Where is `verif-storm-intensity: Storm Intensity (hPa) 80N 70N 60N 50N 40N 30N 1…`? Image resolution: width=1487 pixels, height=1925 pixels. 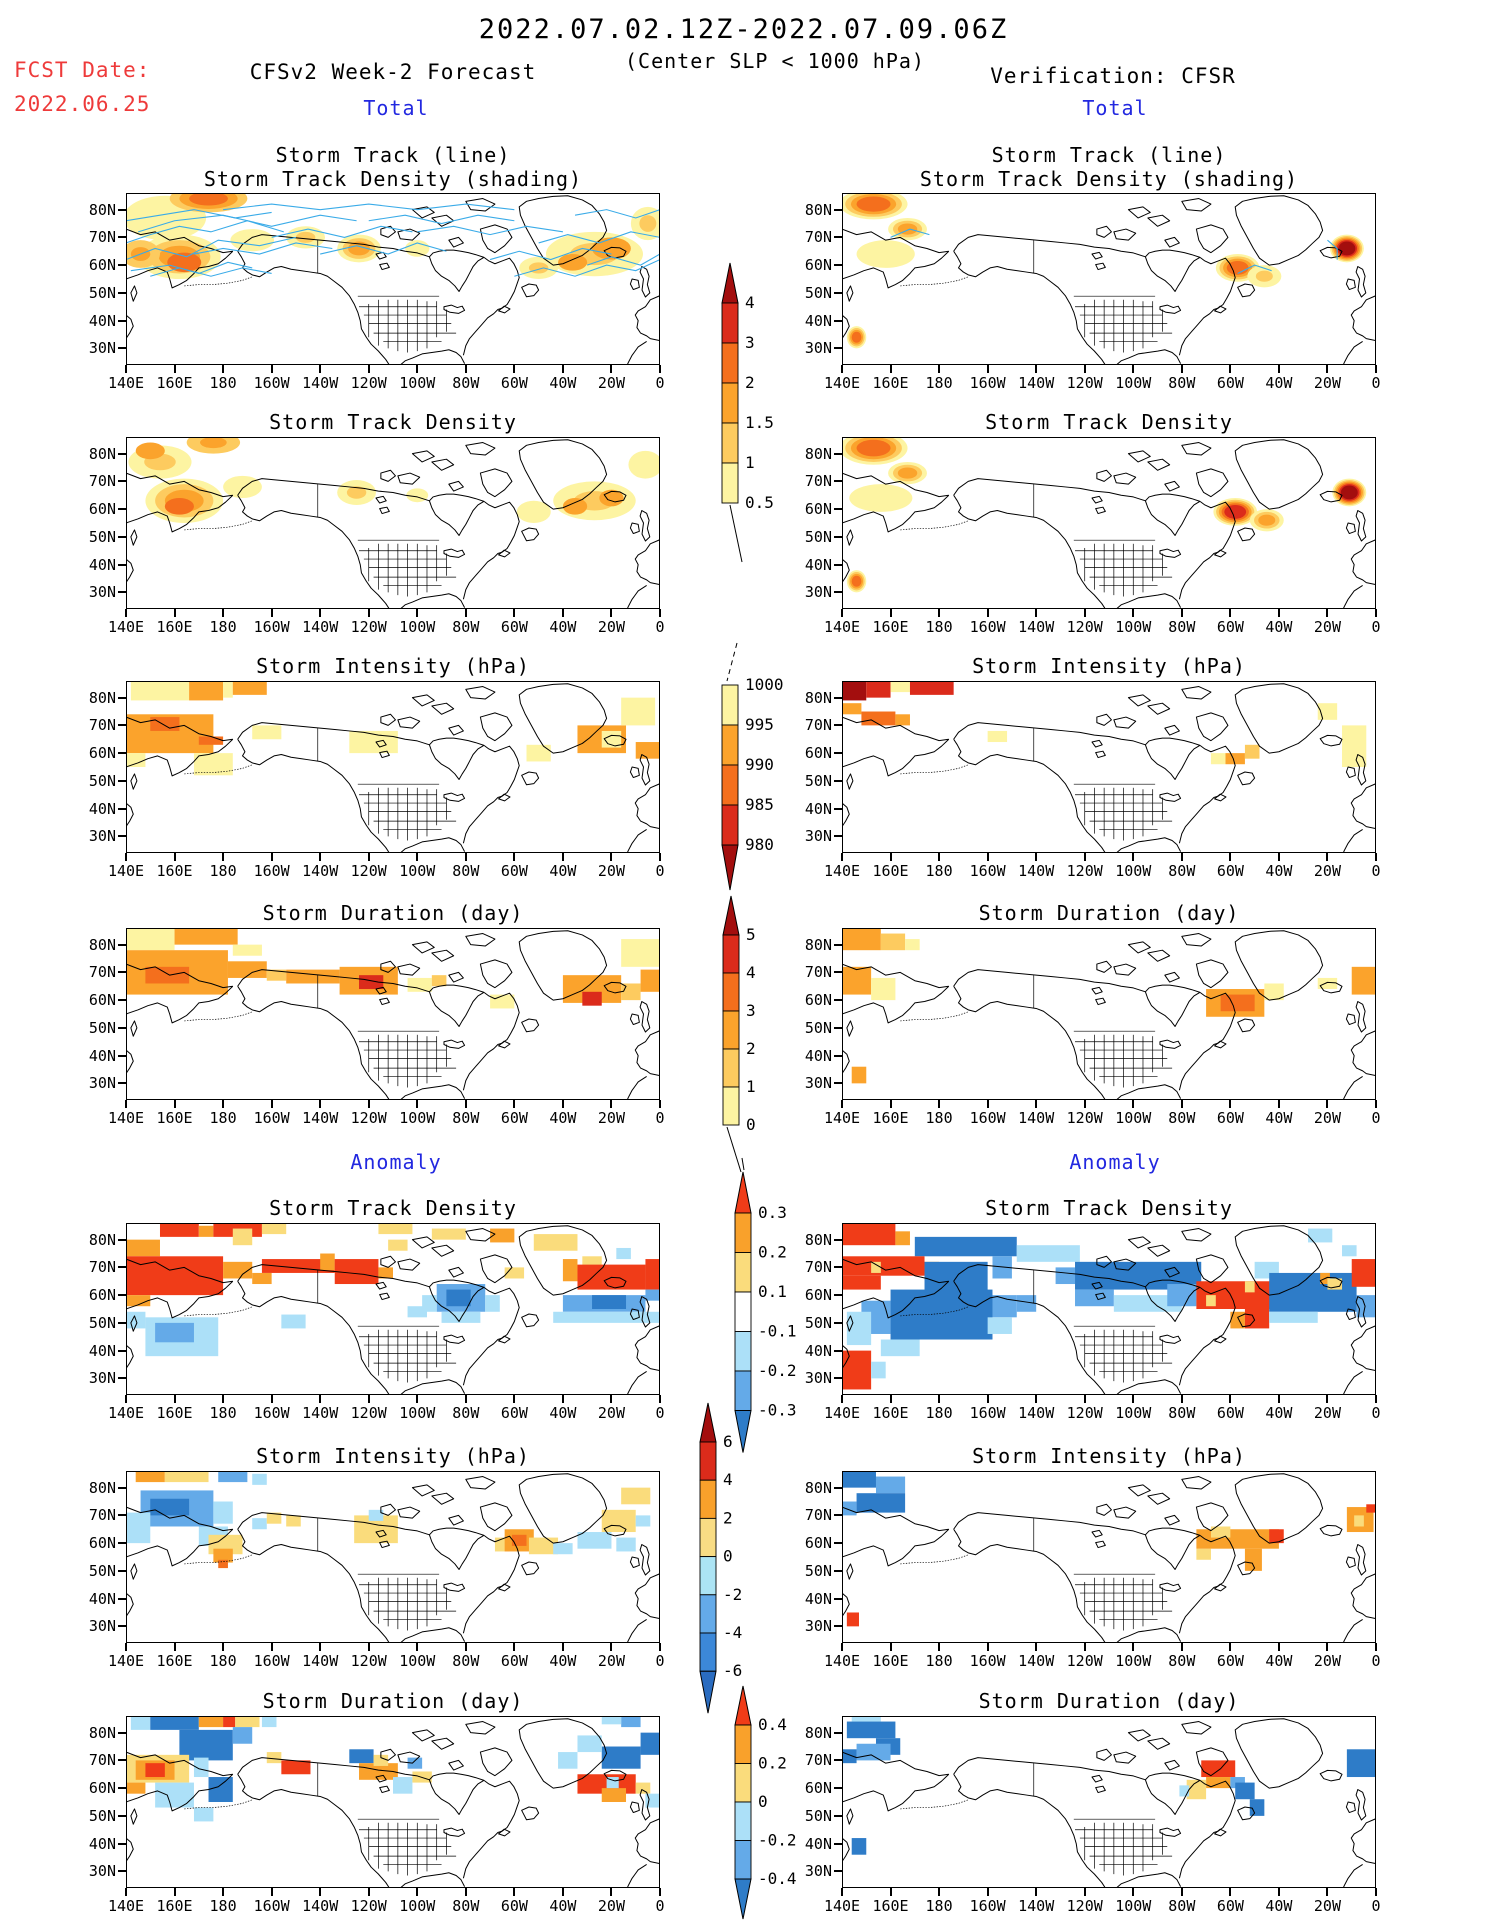
verif-storm-intensity: Storm Intensity (hPa) 80N 70N 60N 50N 40N 30N 1… is located at coordinates (1093, 767).